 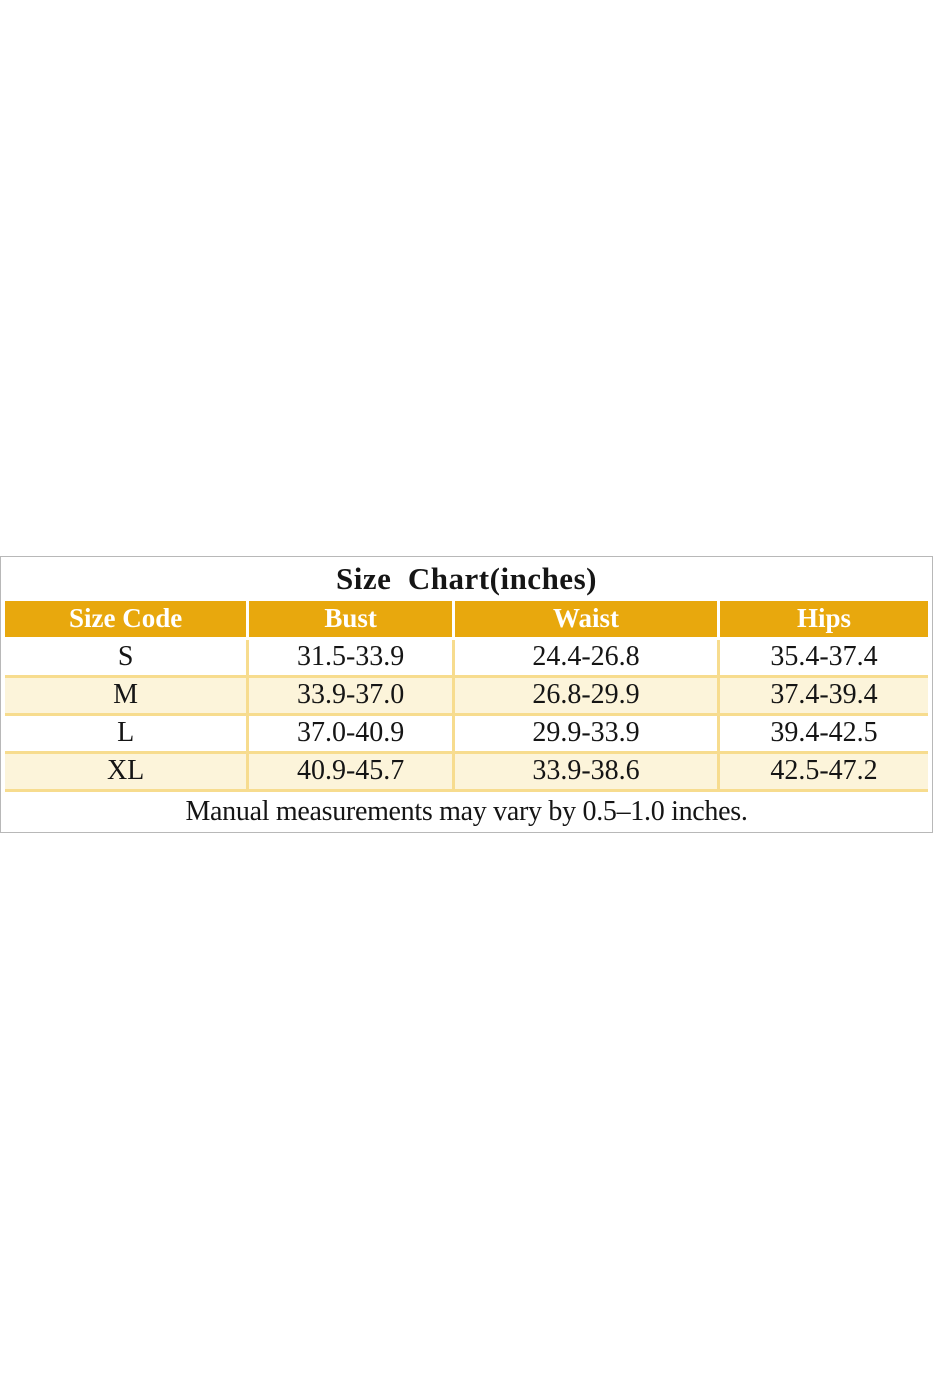 I want to click on cell-size-code: L, so click(x=126, y=734).